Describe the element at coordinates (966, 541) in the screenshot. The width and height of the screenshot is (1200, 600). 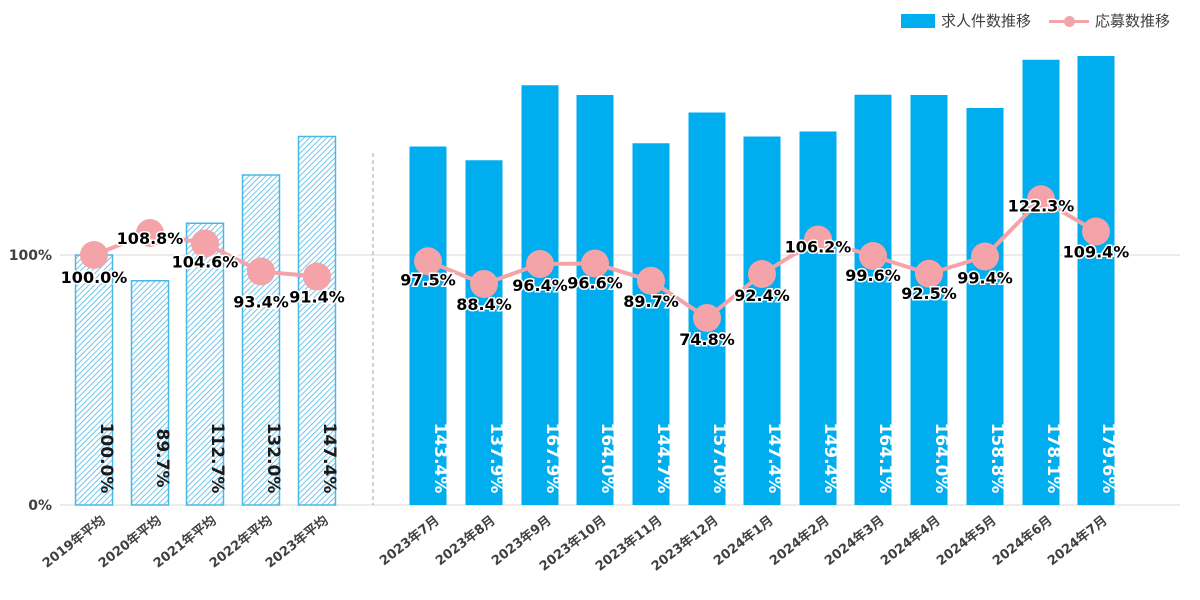
I see `x-tick-label: 2024年5月` at that location.